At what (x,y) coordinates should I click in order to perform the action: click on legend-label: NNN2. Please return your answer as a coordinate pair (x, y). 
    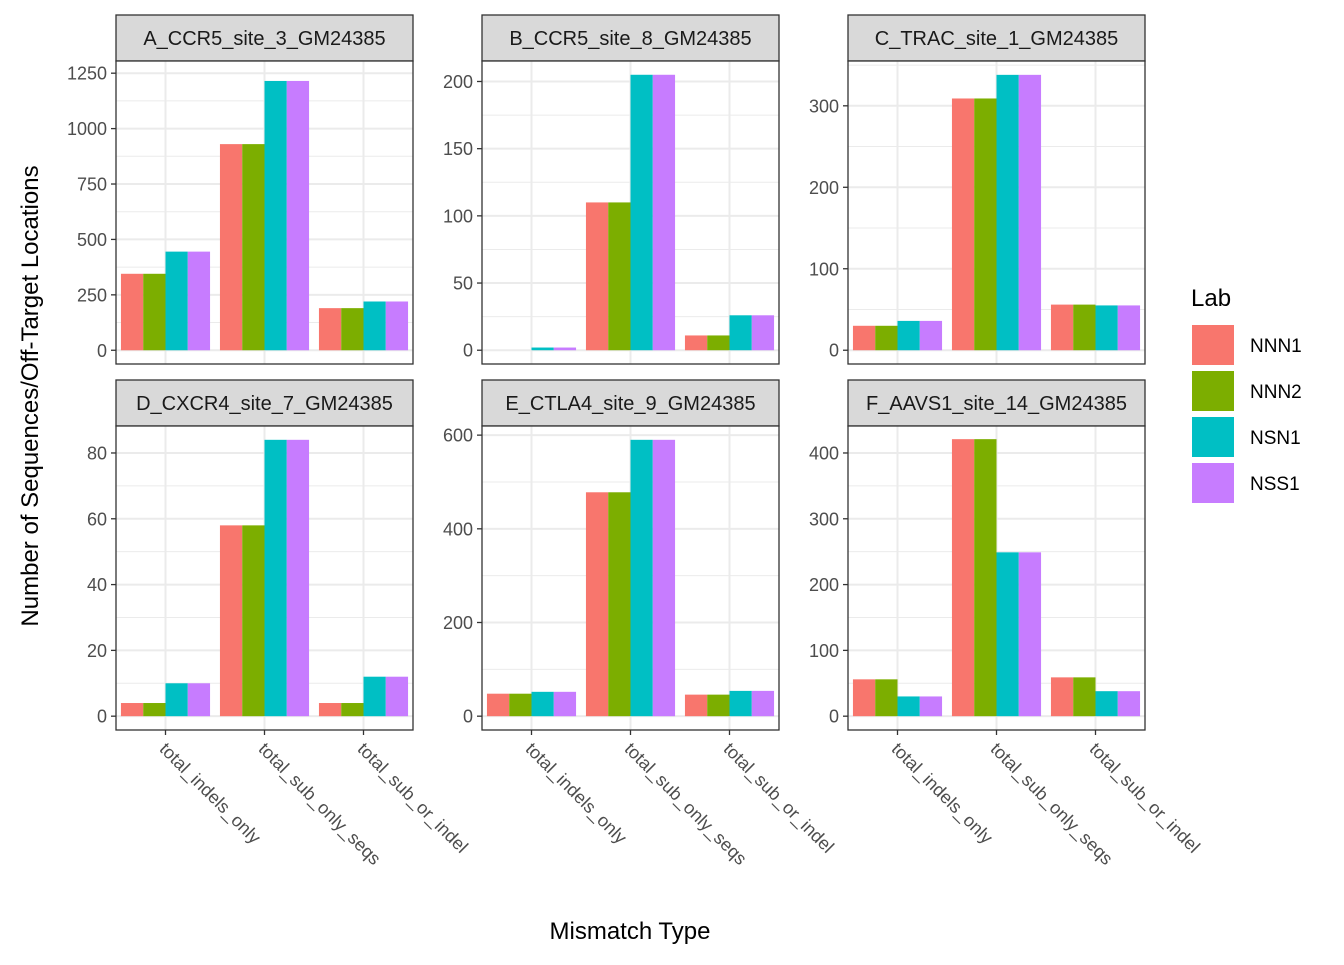
    Looking at the image, I should click on (1276, 392).